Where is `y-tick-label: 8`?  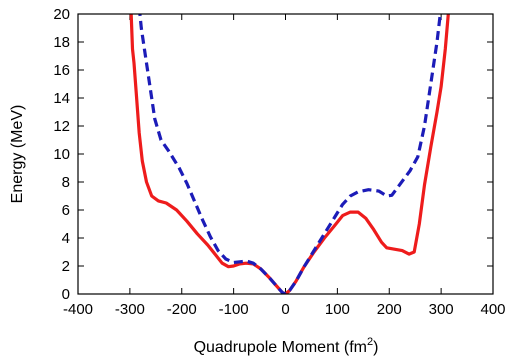
y-tick-label: 8 is located at coordinates (66, 182).